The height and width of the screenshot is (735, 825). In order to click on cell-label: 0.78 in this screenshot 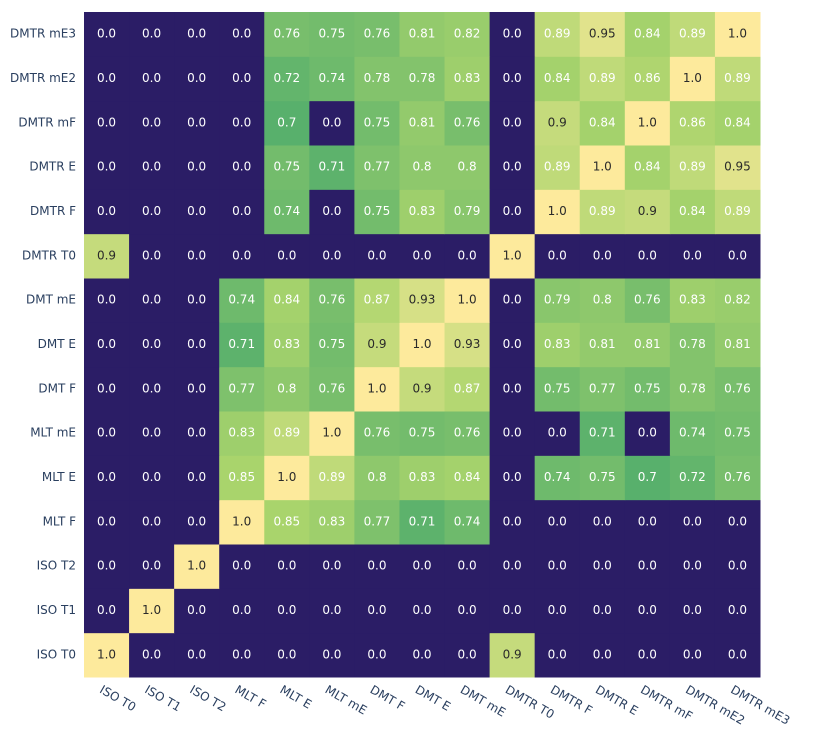, I will do `click(692, 344)`.